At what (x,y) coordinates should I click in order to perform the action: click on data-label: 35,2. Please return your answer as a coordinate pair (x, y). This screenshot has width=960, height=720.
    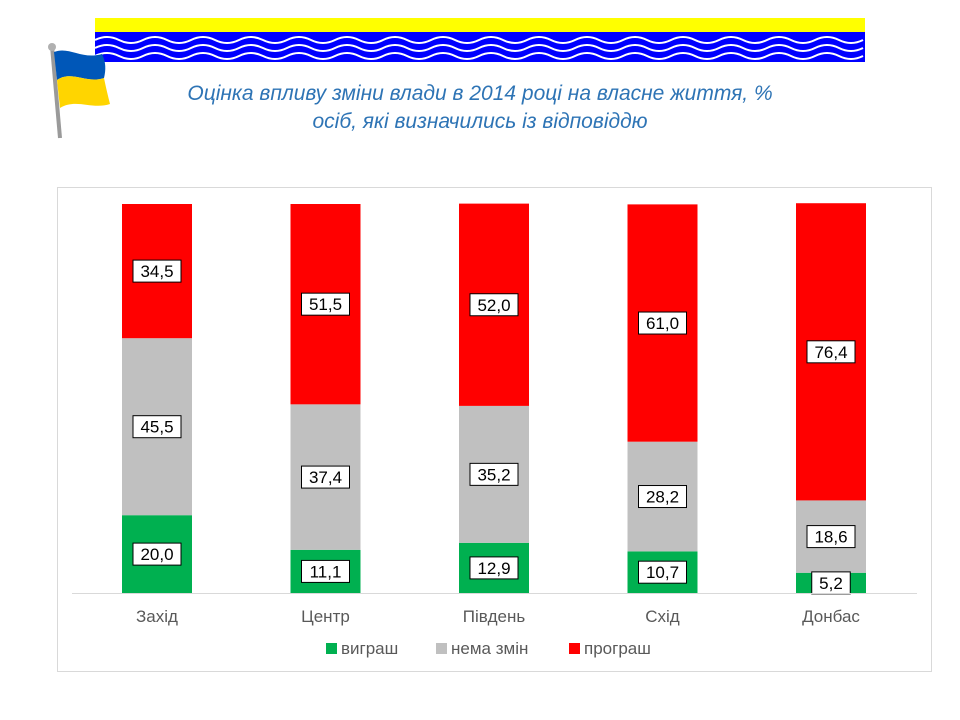
    Looking at the image, I should click on (493, 474).